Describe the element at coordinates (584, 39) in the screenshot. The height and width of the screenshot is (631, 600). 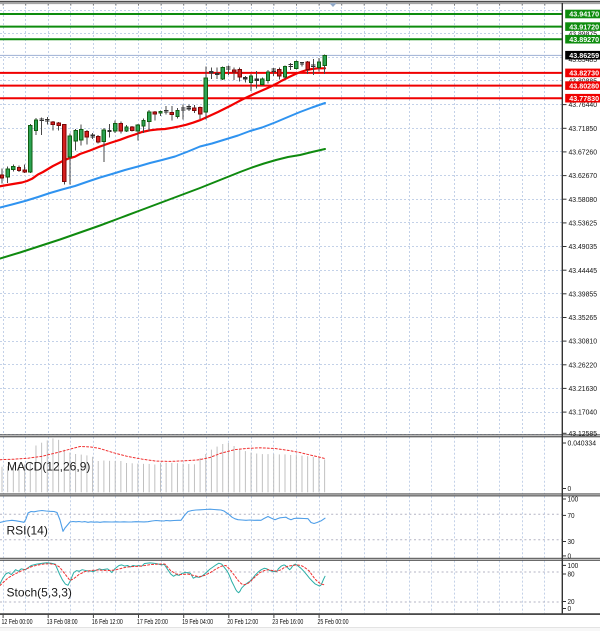
I see `svg-text: 43.89270` at that location.